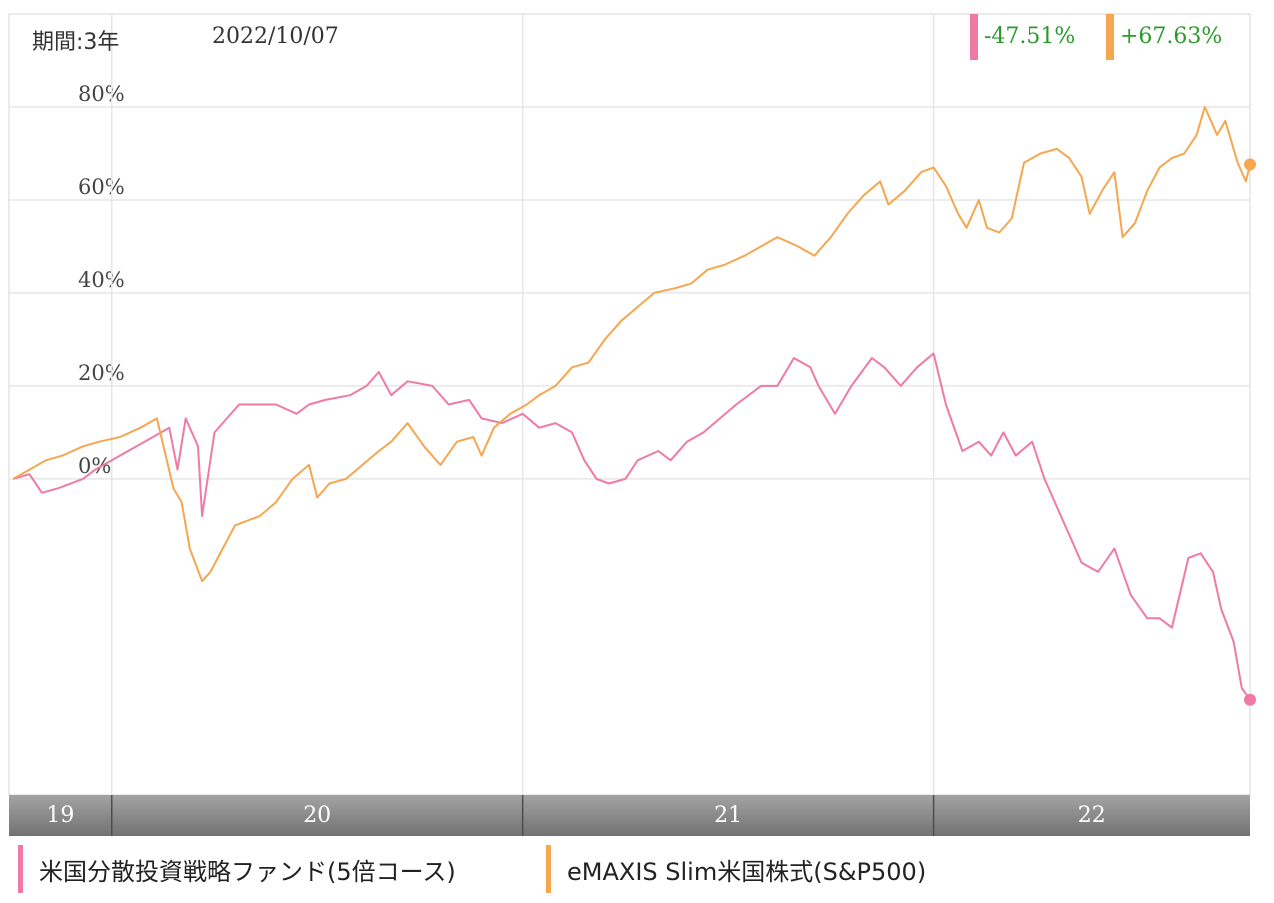 This screenshot has width=1274, height=903. I want to click on x-tick-label: 20, so click(317, 815).